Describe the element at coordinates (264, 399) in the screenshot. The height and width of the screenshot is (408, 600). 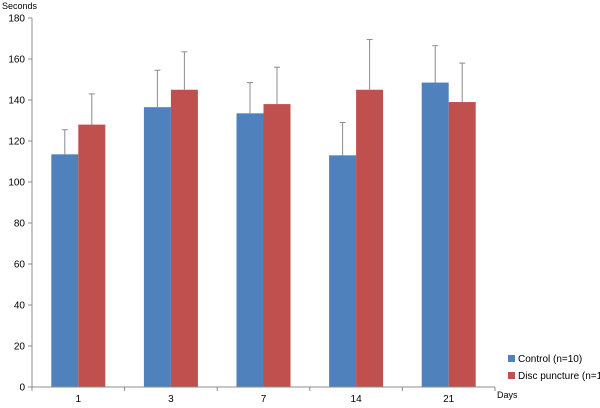
I see `x-tick-label: 7` at that location.